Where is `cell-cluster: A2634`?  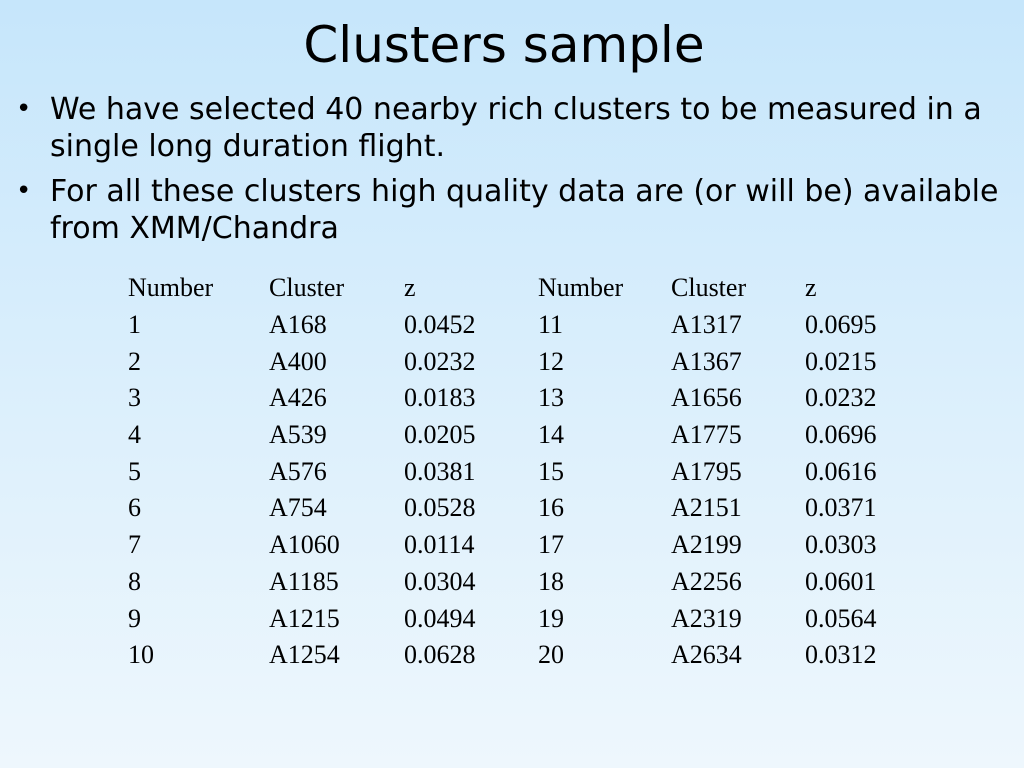 cell-cluster: A2634 is located at coordinates (706, 655).